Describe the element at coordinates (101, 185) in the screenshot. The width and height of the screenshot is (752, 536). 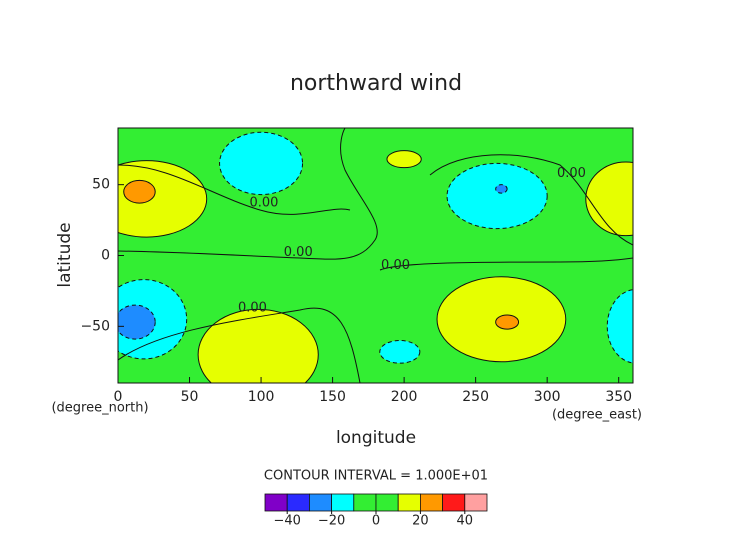
I see `y-tick-label: 50` at that location.